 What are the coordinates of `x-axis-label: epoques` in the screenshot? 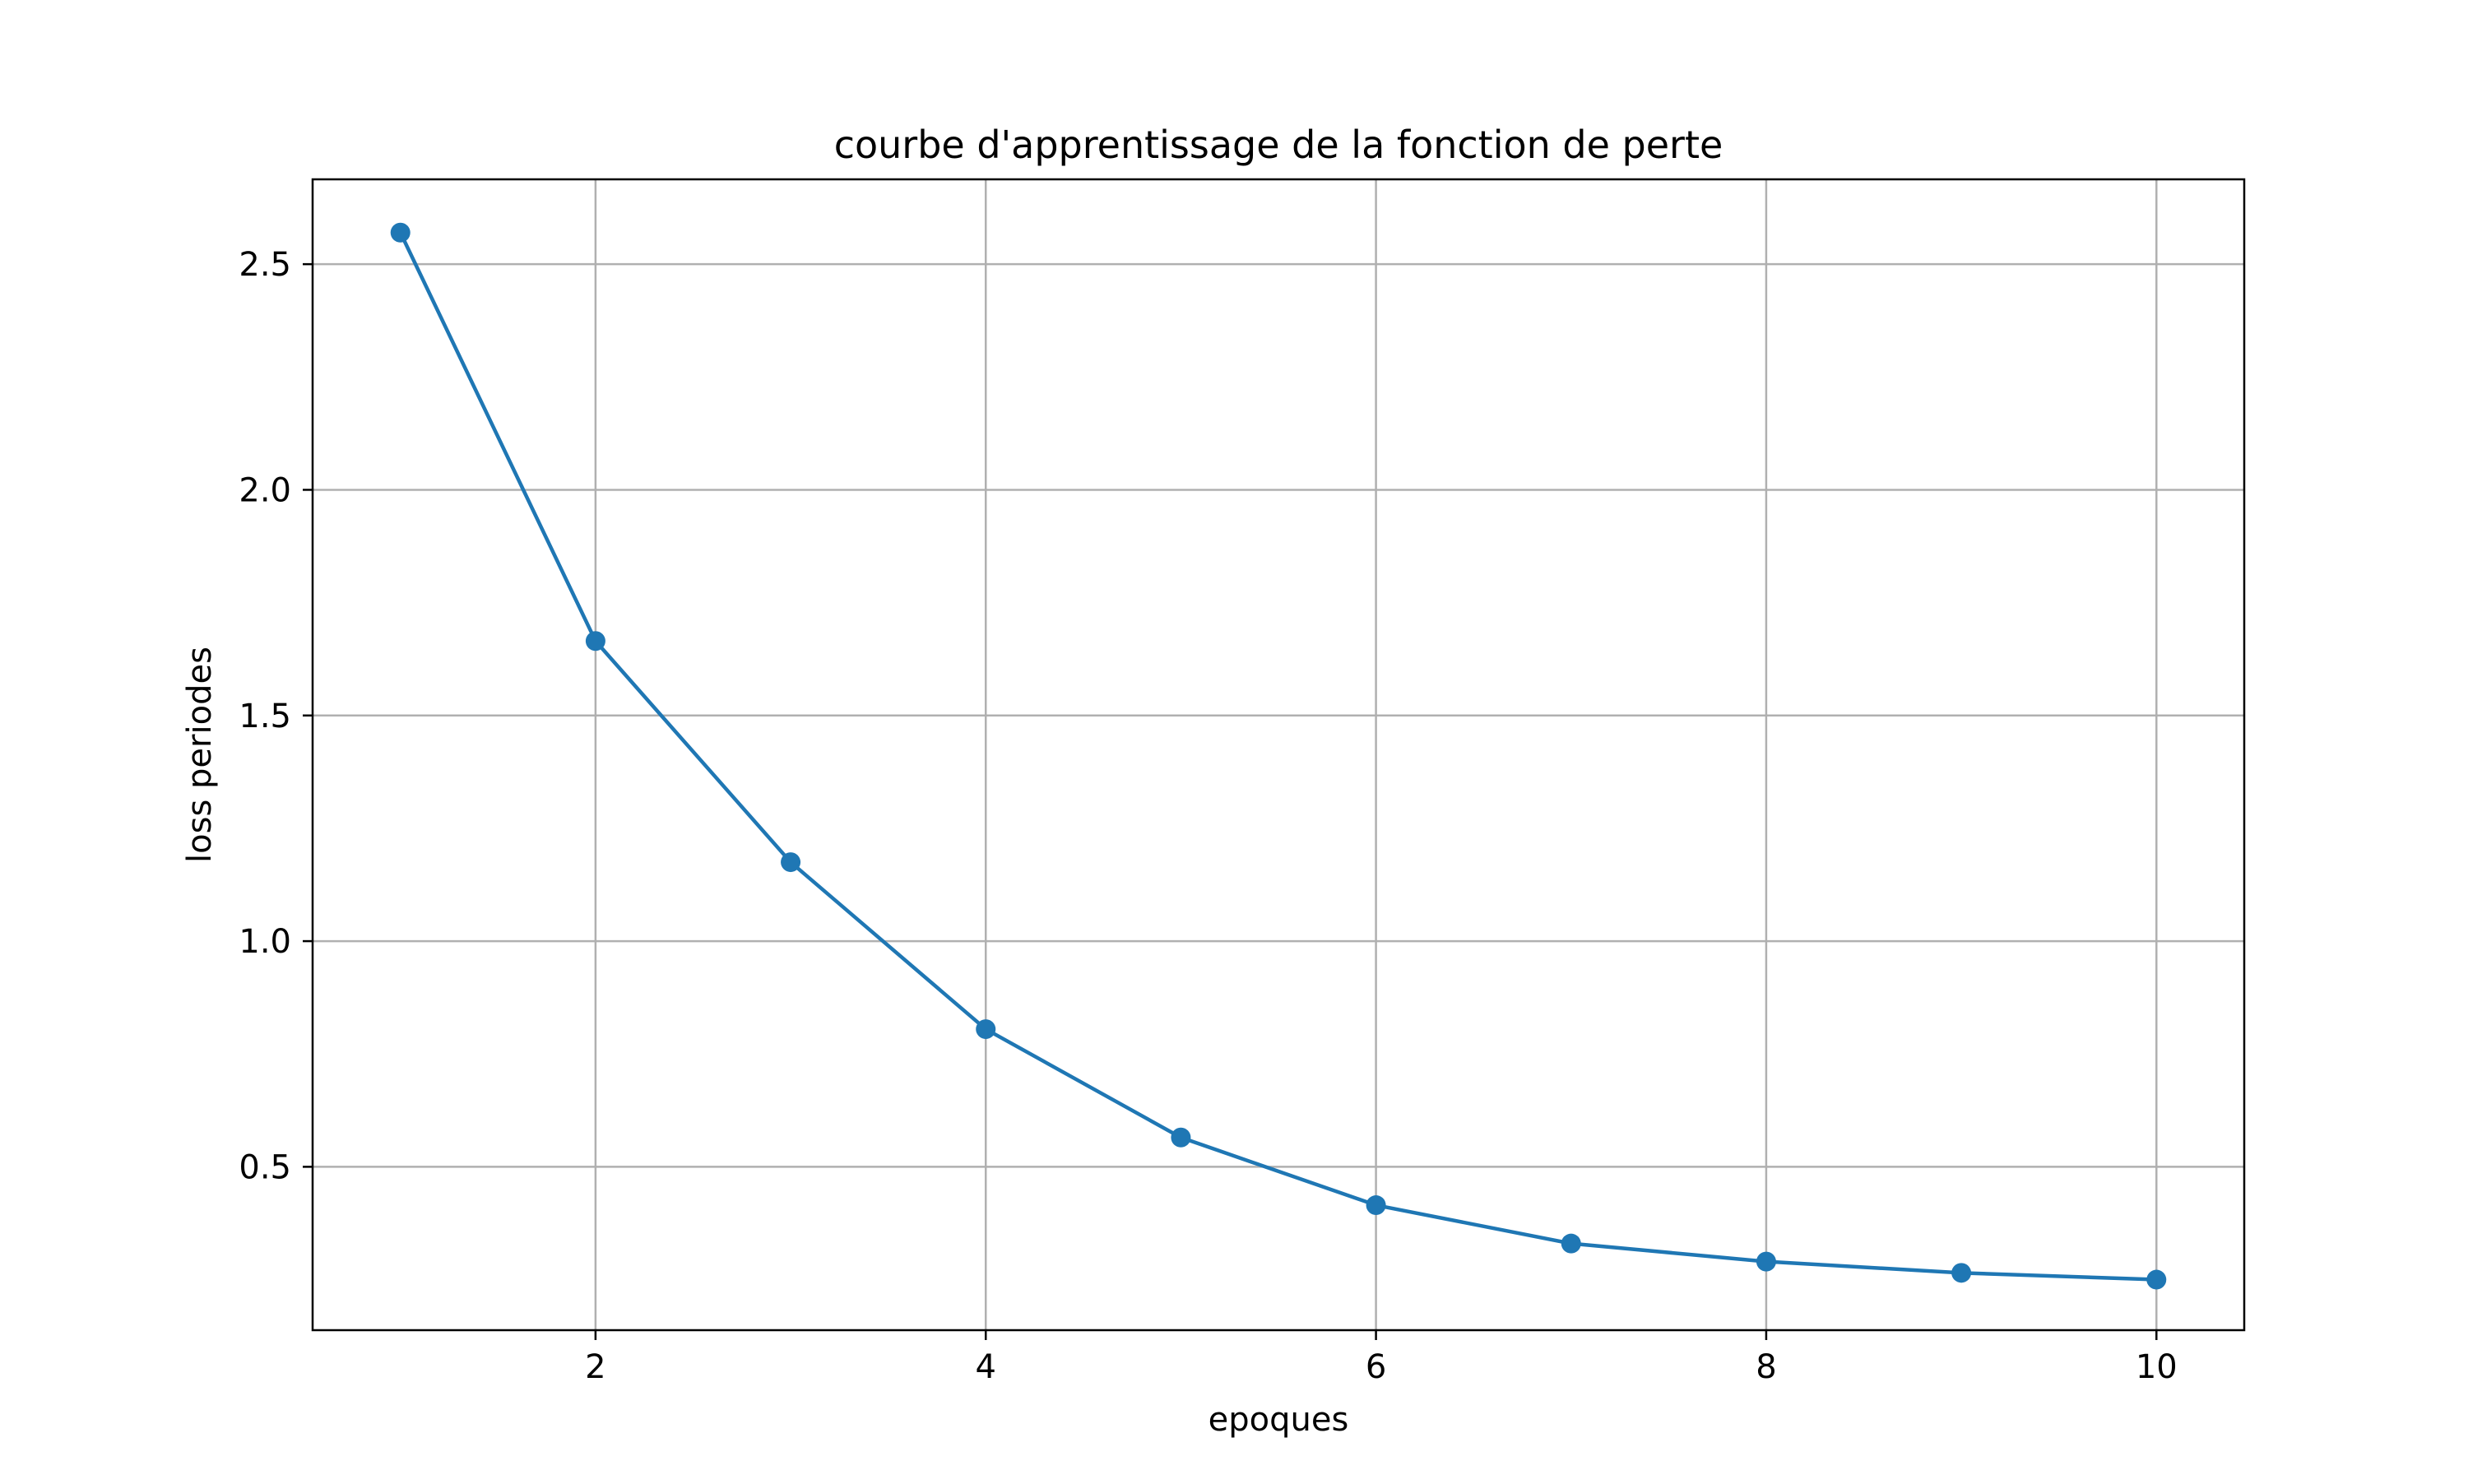 It's located at (1278, 1420).